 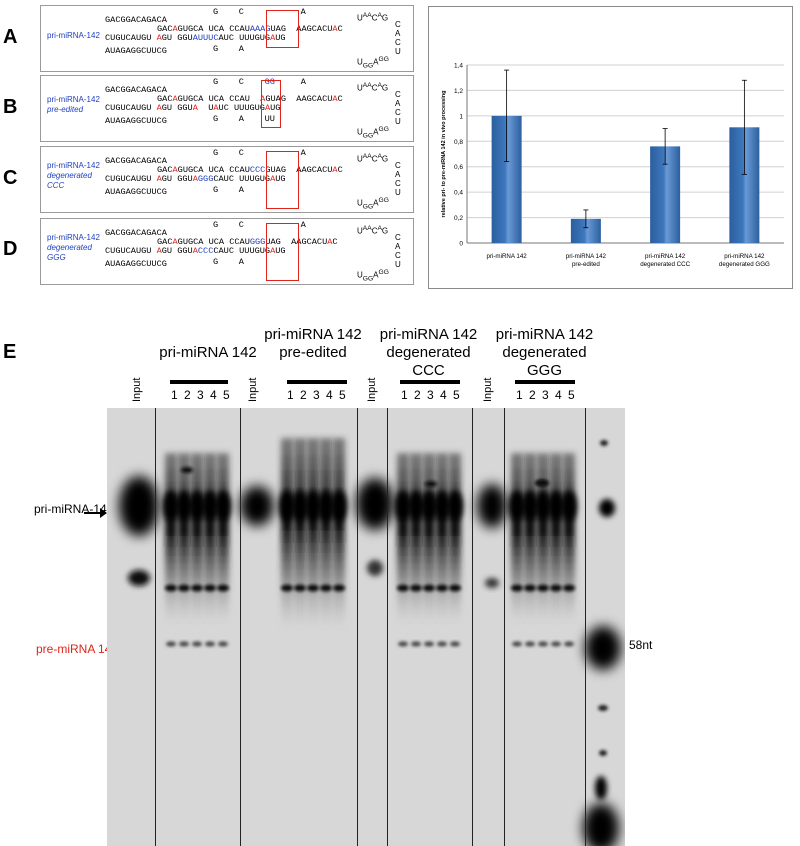 What do you see at coordinates (458, 193) in the screenshot?
I see `y-tick-label: 0,4` at bounding box center [458, 193].